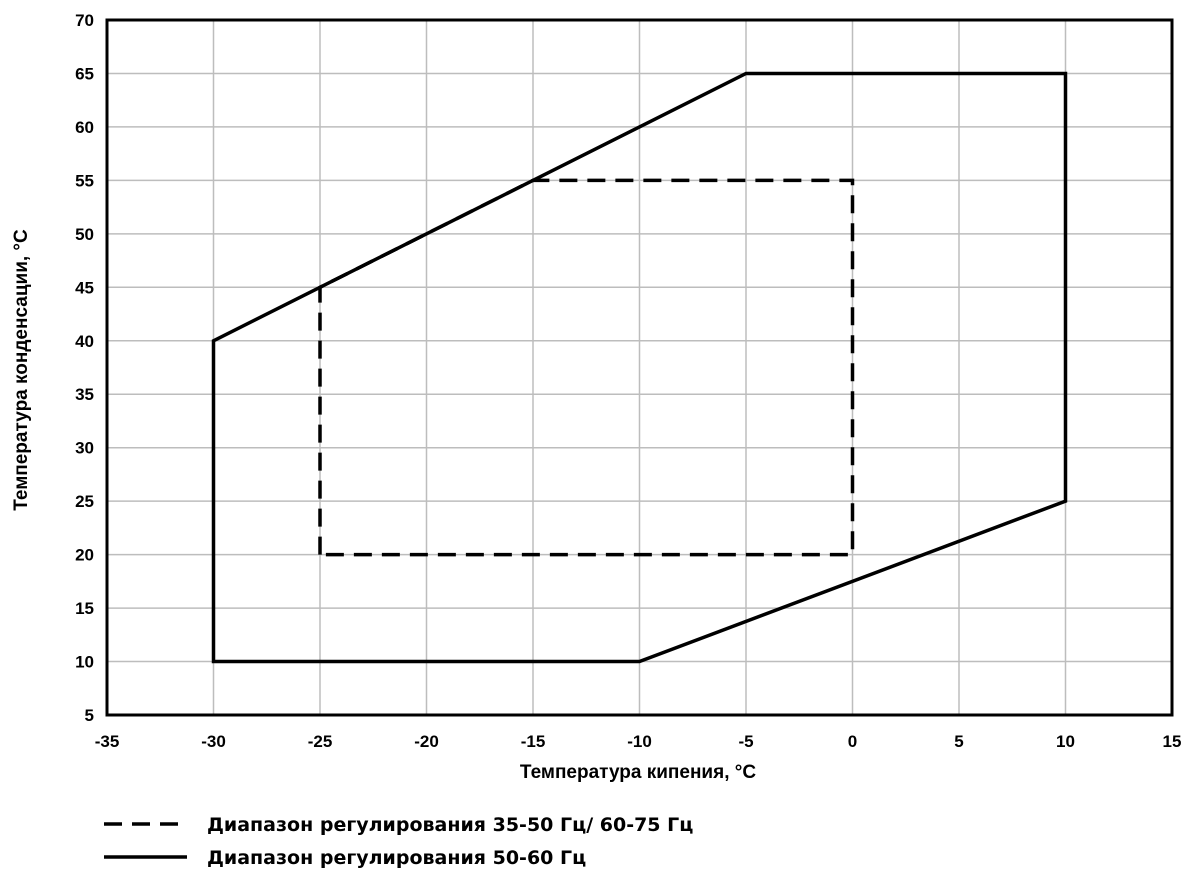  Describe the element at coordinates (533, 741) in the screenshot. I see `x-tick-label: -15` at that location.